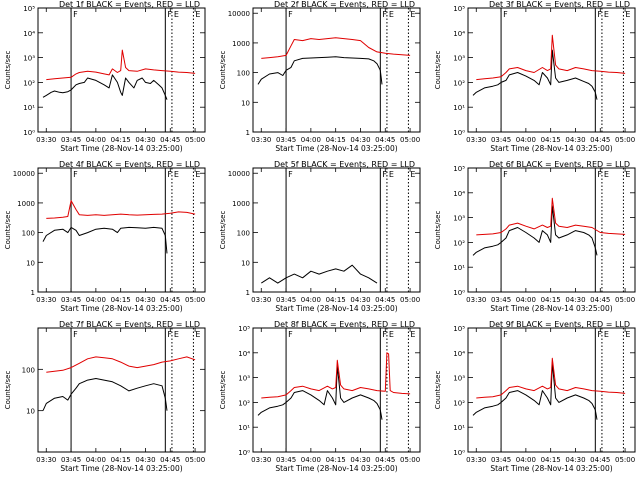 Image resolution: width=640 pixels, height=480 pixels. I want to click on y-tick-label: 10², so click(459, 83).